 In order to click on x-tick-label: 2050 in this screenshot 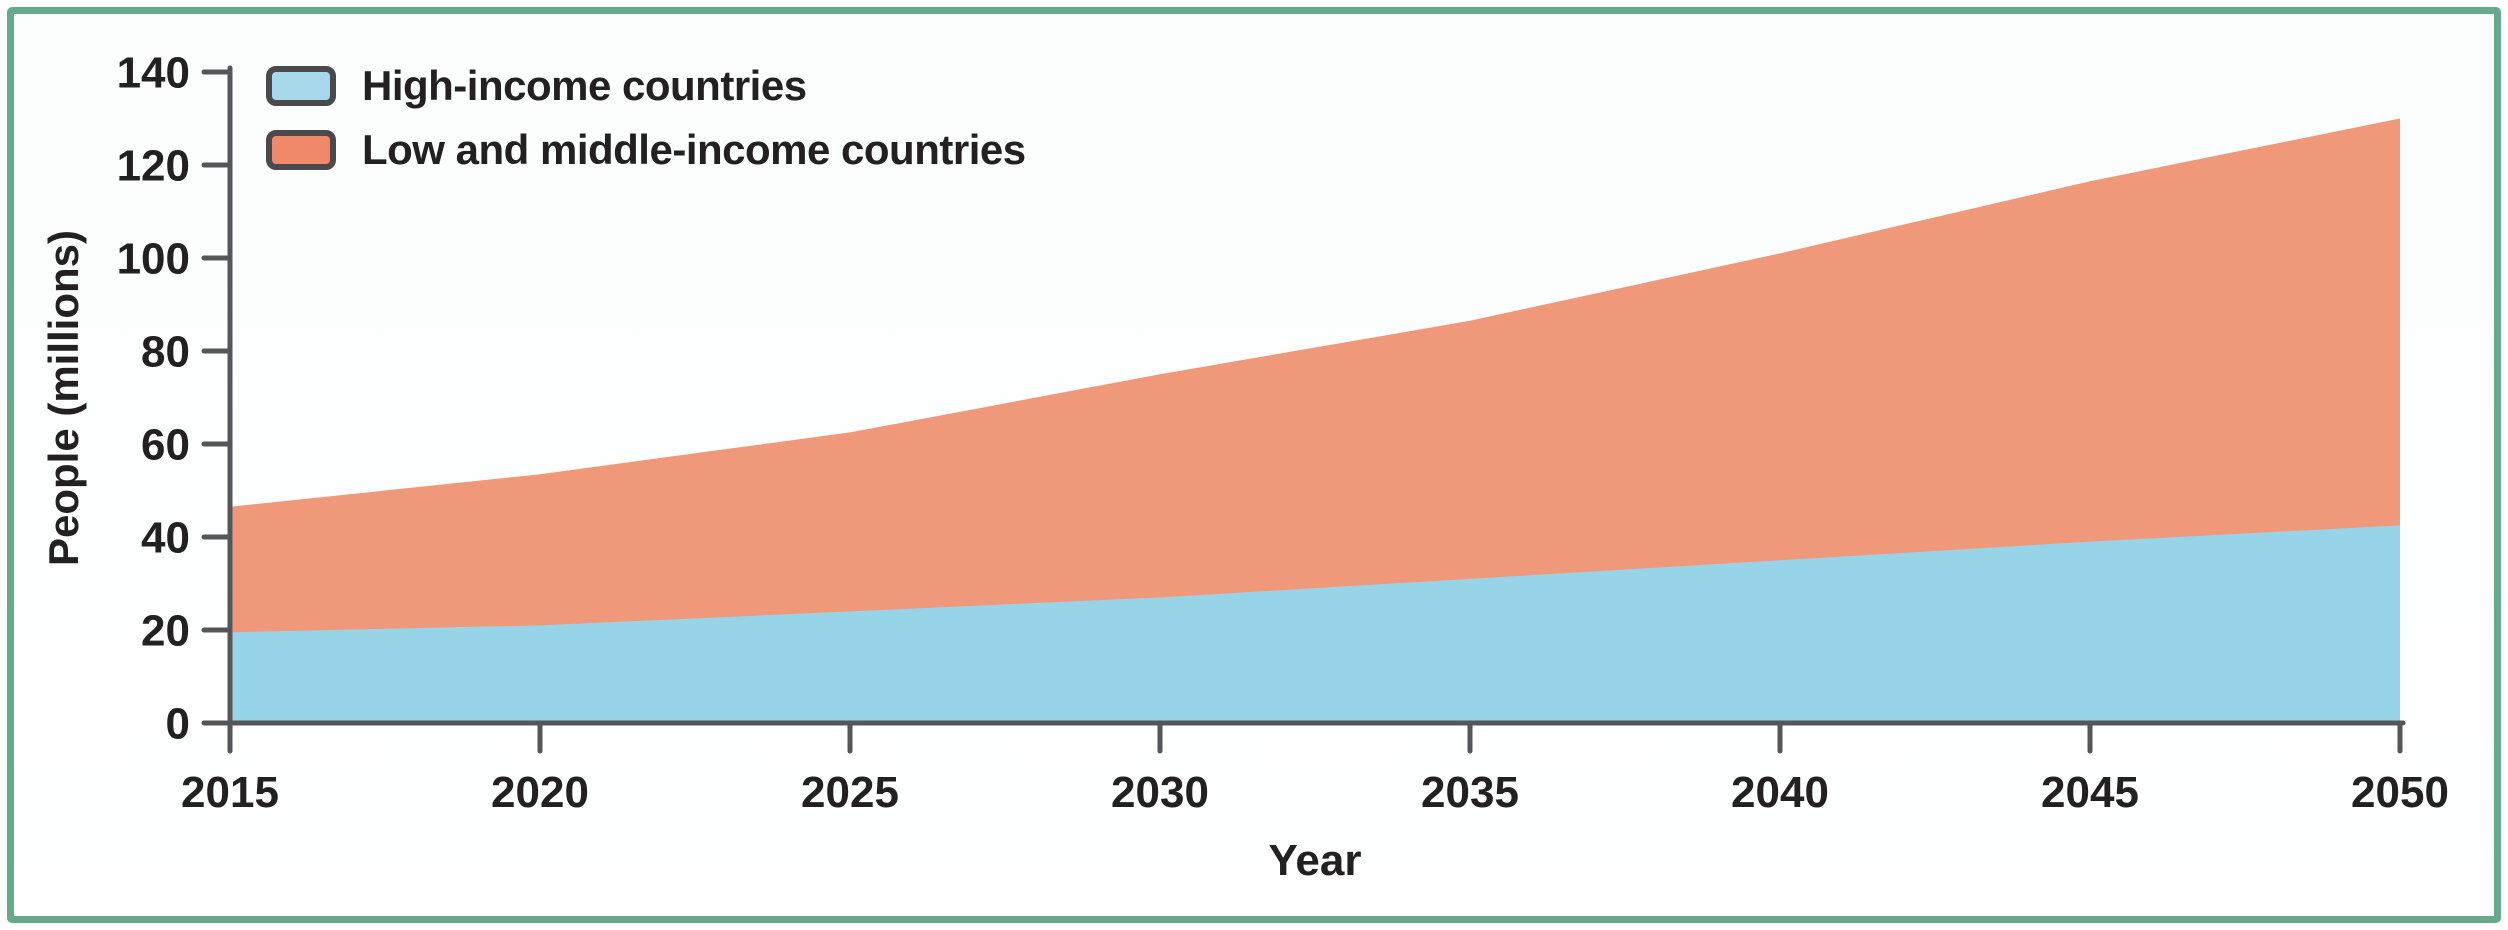, I will do `click(2400, 792)`.